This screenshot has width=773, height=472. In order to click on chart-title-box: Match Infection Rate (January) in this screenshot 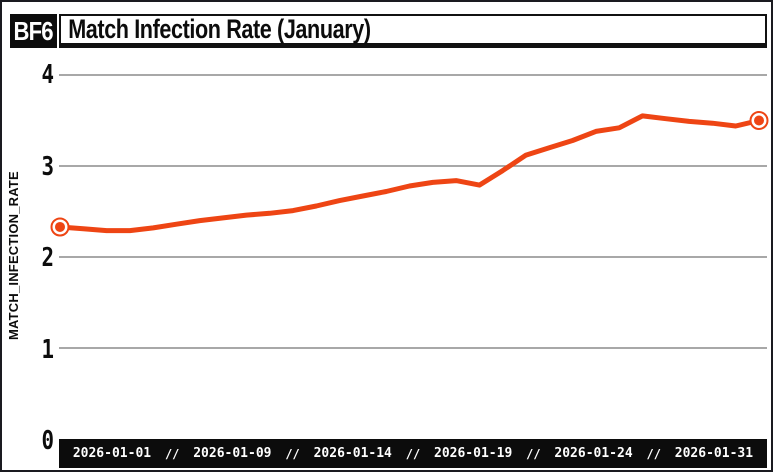, I will do `click(413, 31)`.